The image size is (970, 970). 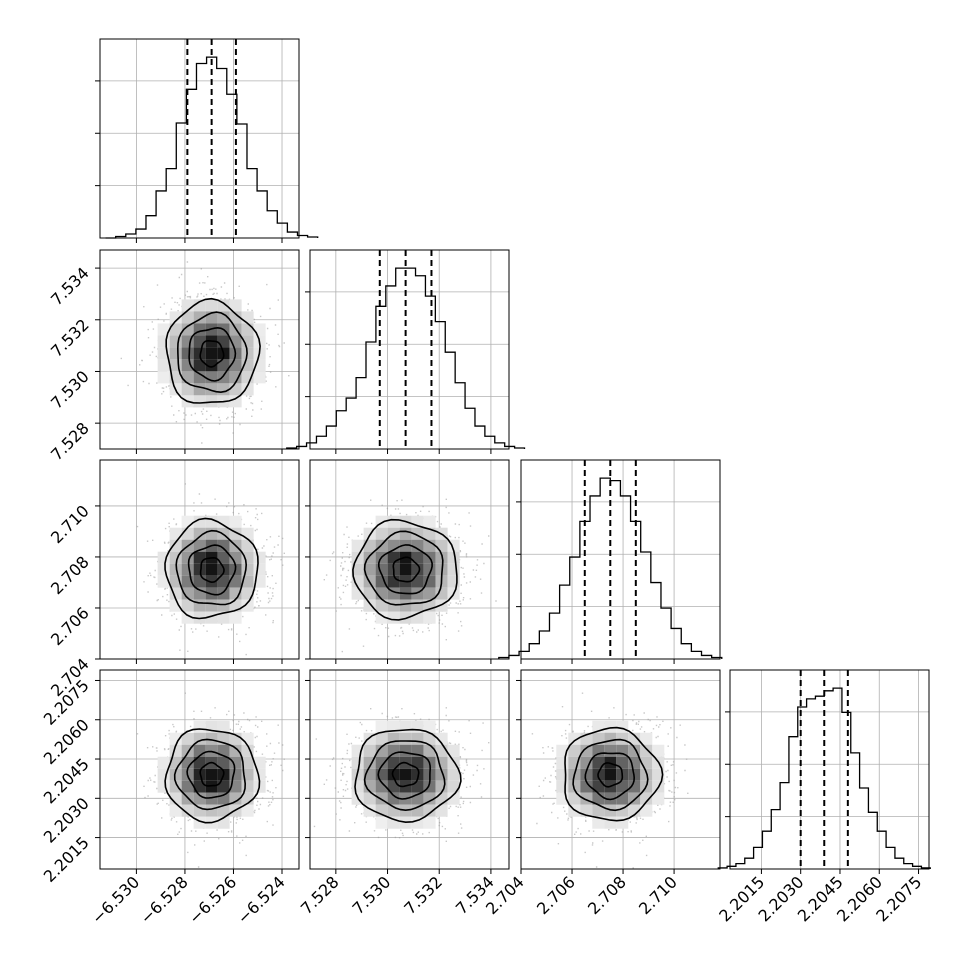 I want to click on y-tick-label: 2.708, so click(x=70, y=575).